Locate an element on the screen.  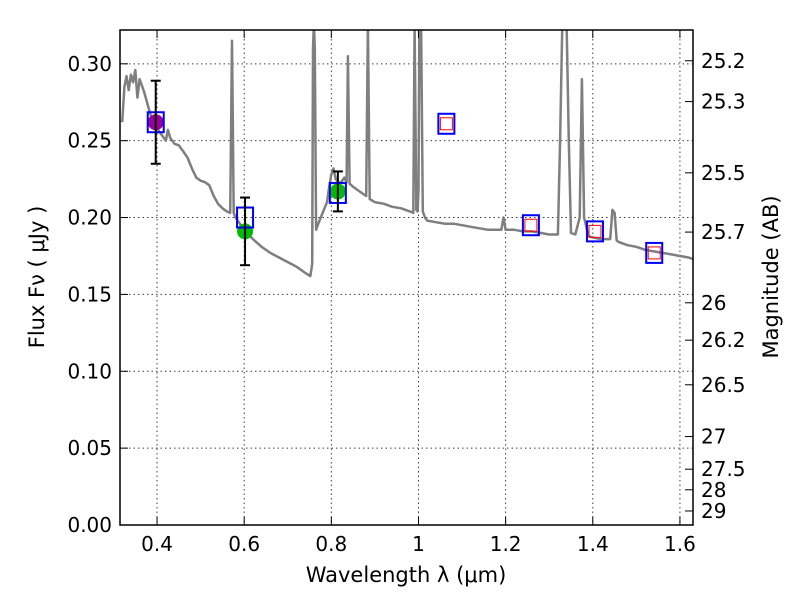
y2-tick-label: 25.2 is located at coordinates (723, 61).